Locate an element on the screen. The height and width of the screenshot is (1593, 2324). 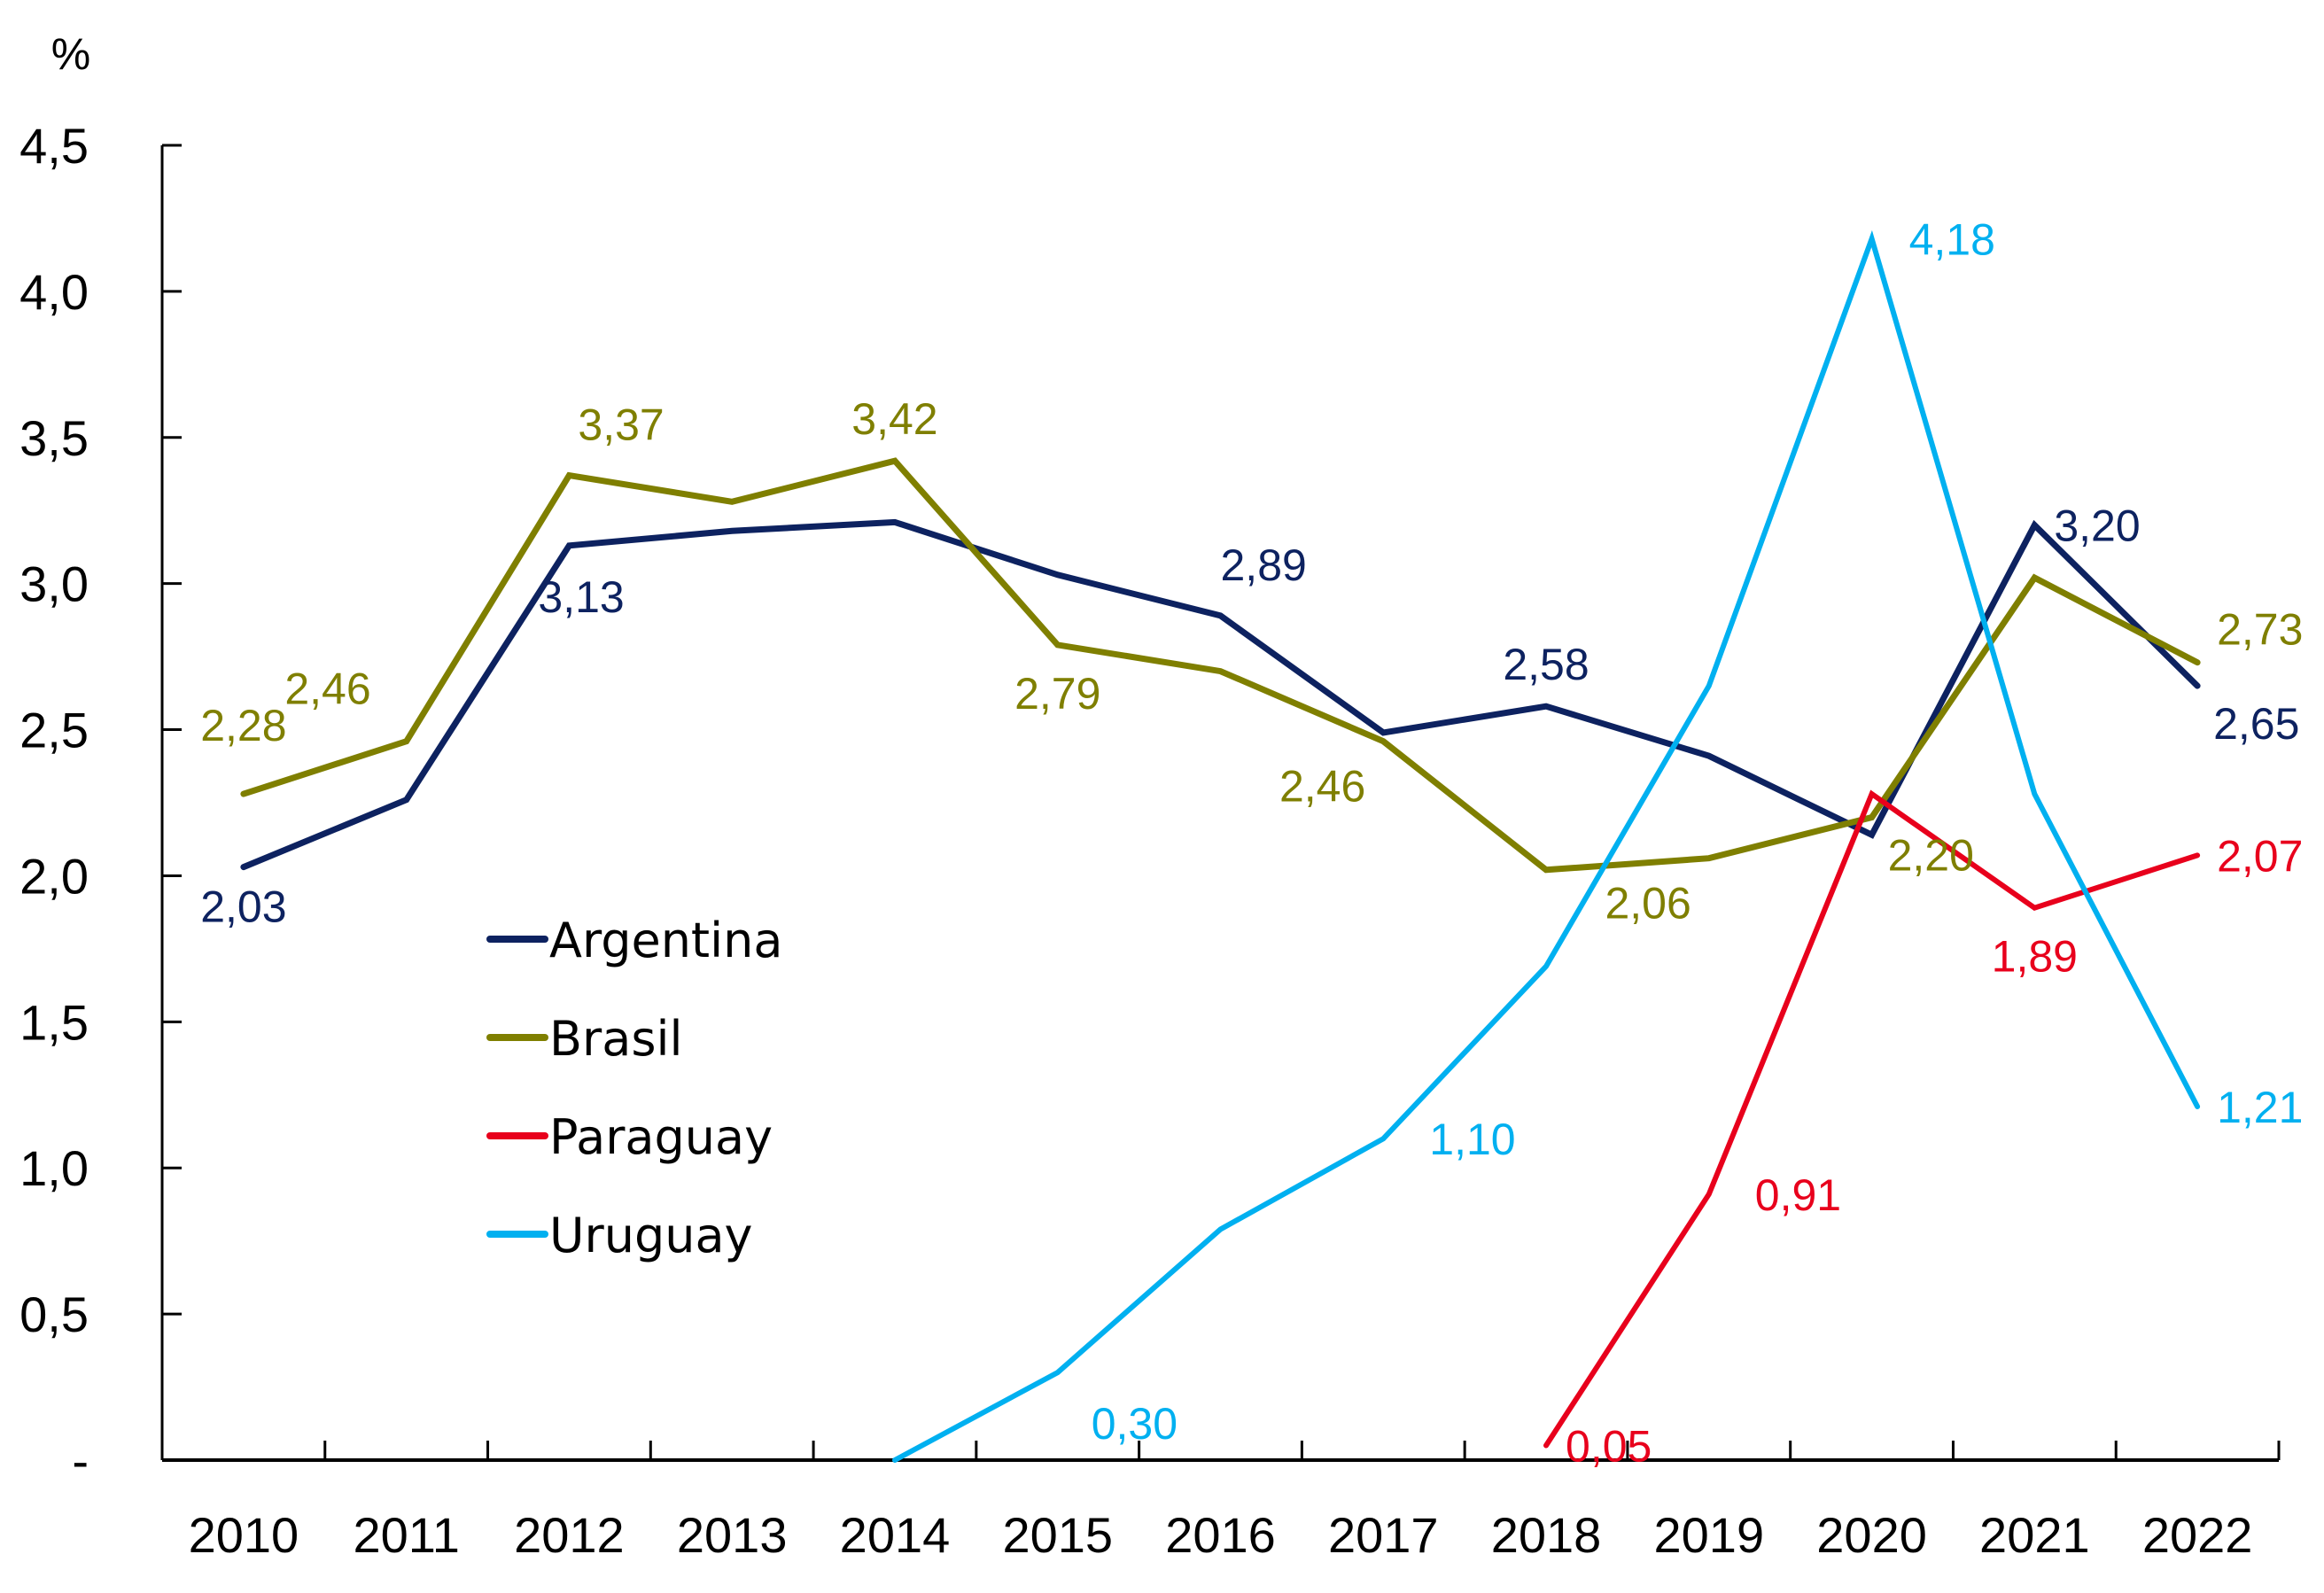
x-tick-label: 2018 is located at coordinates (1546, 1535).